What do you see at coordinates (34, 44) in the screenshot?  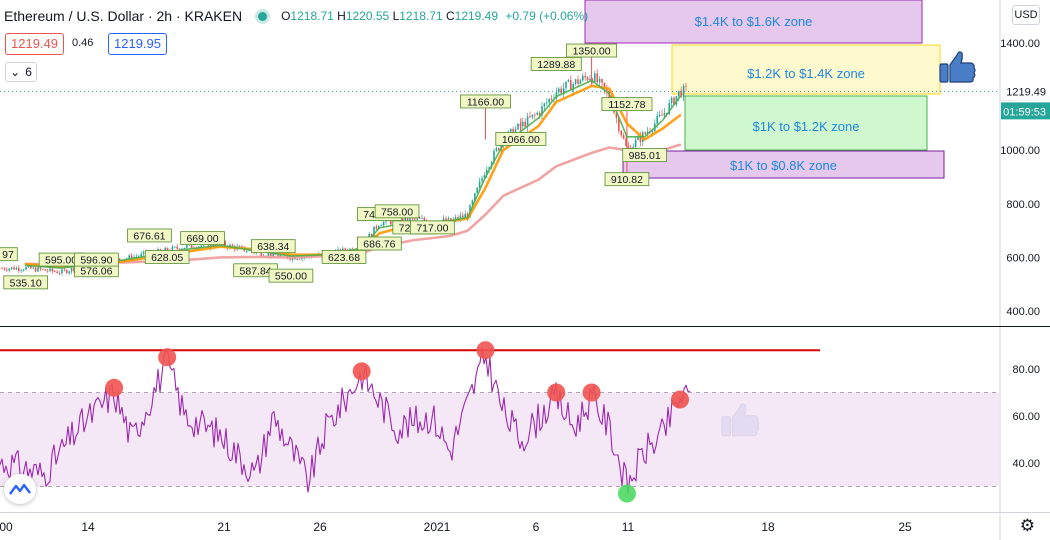 I see `sell-price-button: 1219.49` at bounding box center [34, 44].